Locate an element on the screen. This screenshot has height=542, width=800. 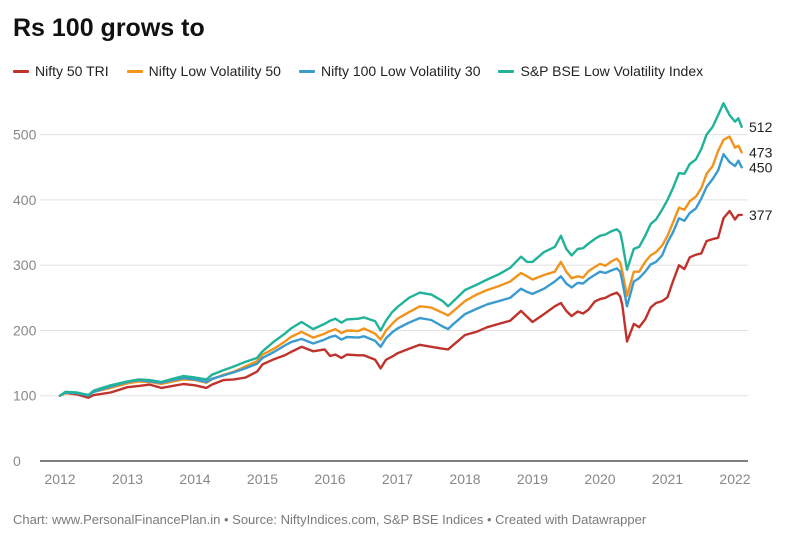
y-tick-label: 300 is located at coordinates (25, 265).